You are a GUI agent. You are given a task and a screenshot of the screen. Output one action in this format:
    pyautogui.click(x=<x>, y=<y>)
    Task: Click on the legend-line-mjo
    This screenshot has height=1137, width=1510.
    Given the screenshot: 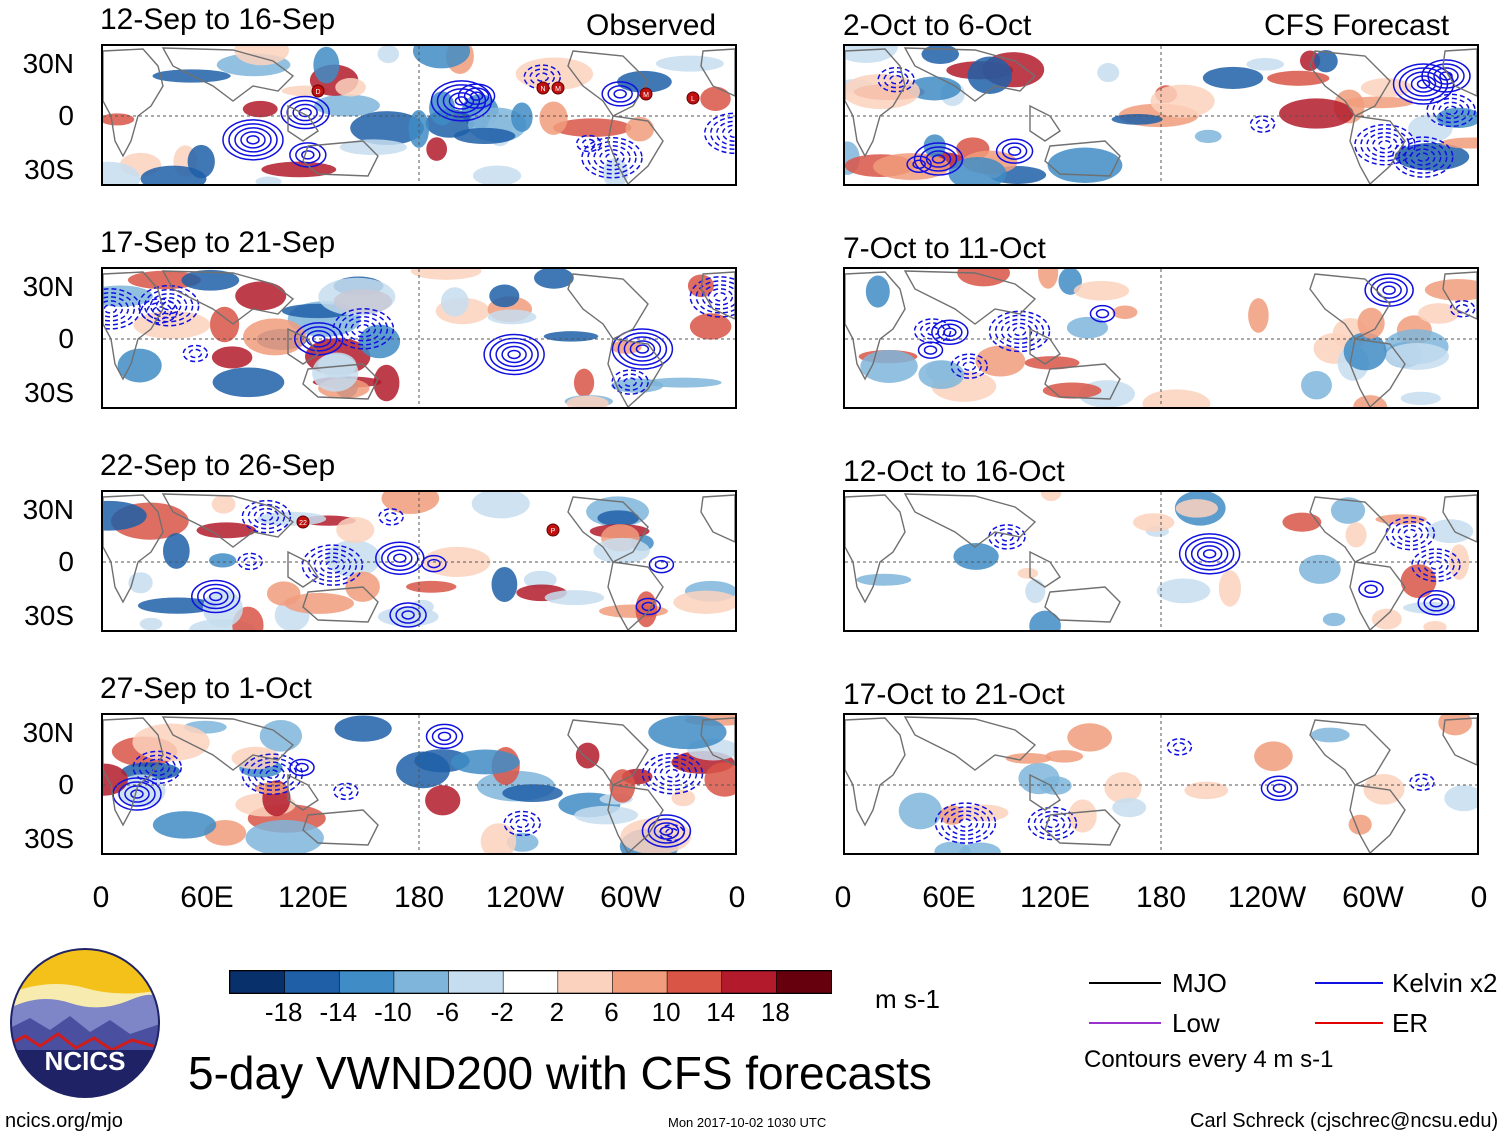 What is the action you would take?
    pyautogui.click(x=1125, y=983)
    